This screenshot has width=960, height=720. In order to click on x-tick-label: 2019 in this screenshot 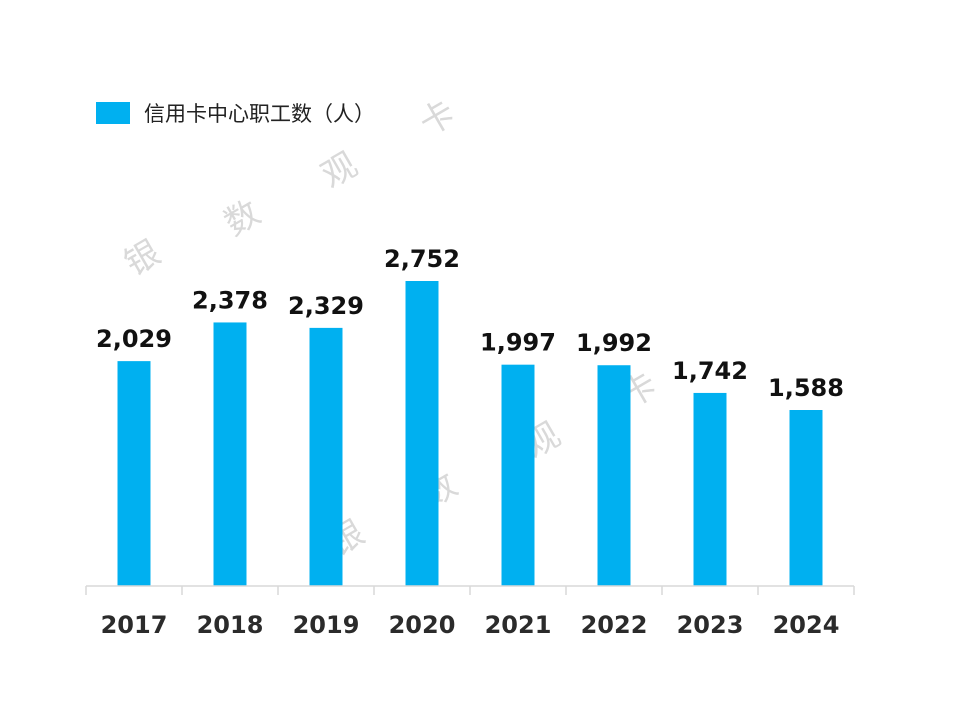, I will do `click(326, 625)`.